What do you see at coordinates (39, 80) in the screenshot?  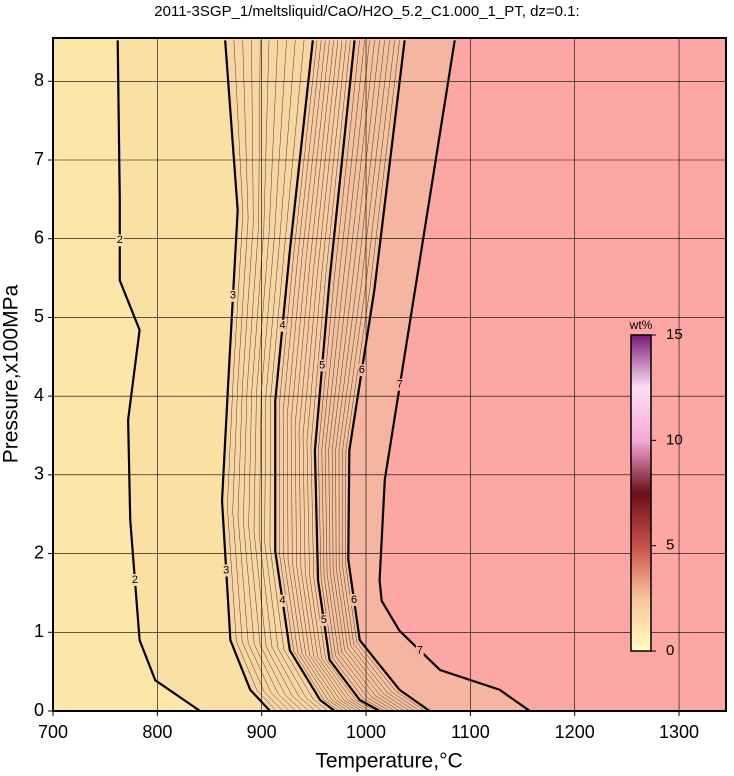 I see `y-tick-label: 8` at bounding box center [39, 80].